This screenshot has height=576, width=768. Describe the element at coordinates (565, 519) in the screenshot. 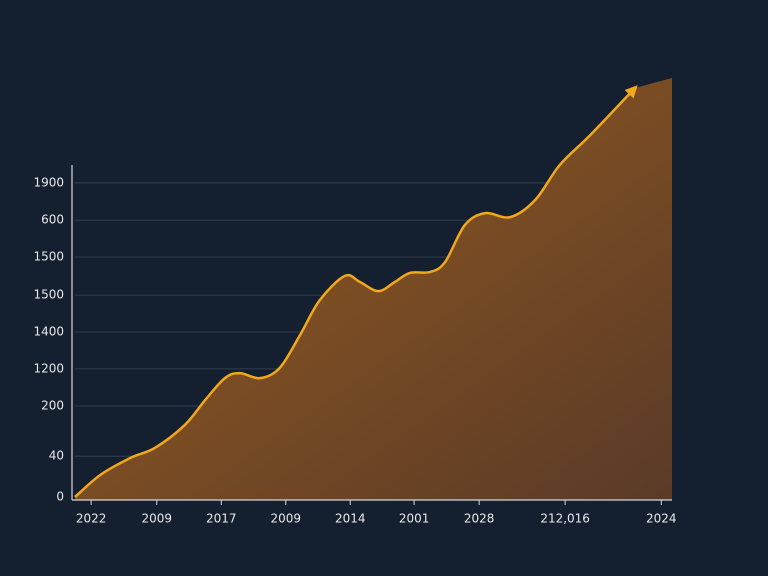

I see `x-tick-label: 212,016` at that location.